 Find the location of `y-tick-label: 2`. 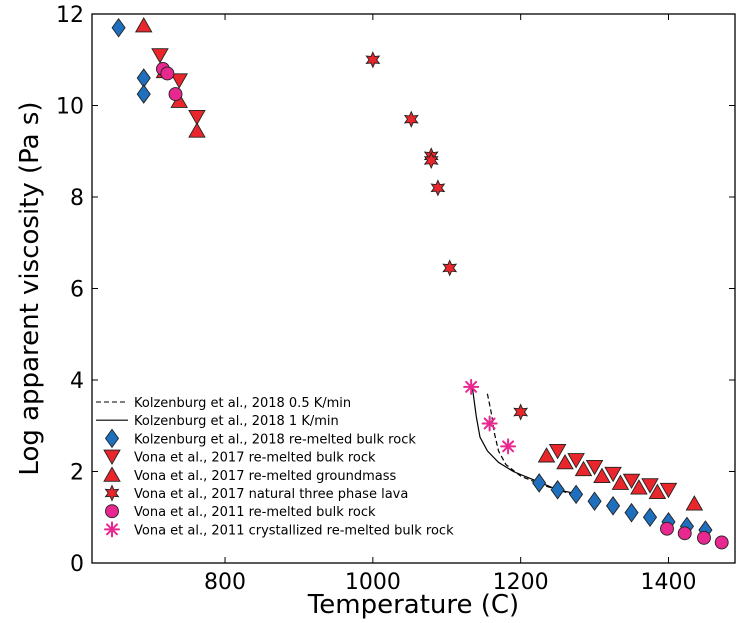

y-tick-label: 2 is located at coordinates (77, 473).